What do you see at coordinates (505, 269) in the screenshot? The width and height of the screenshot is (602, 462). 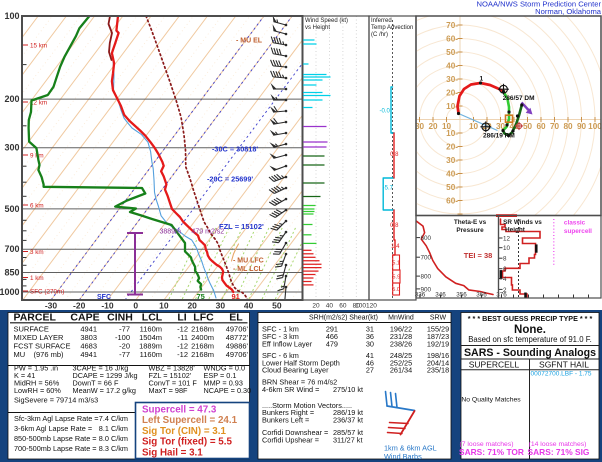 I see `svg-text: 6` at bounding box center [505, 269].